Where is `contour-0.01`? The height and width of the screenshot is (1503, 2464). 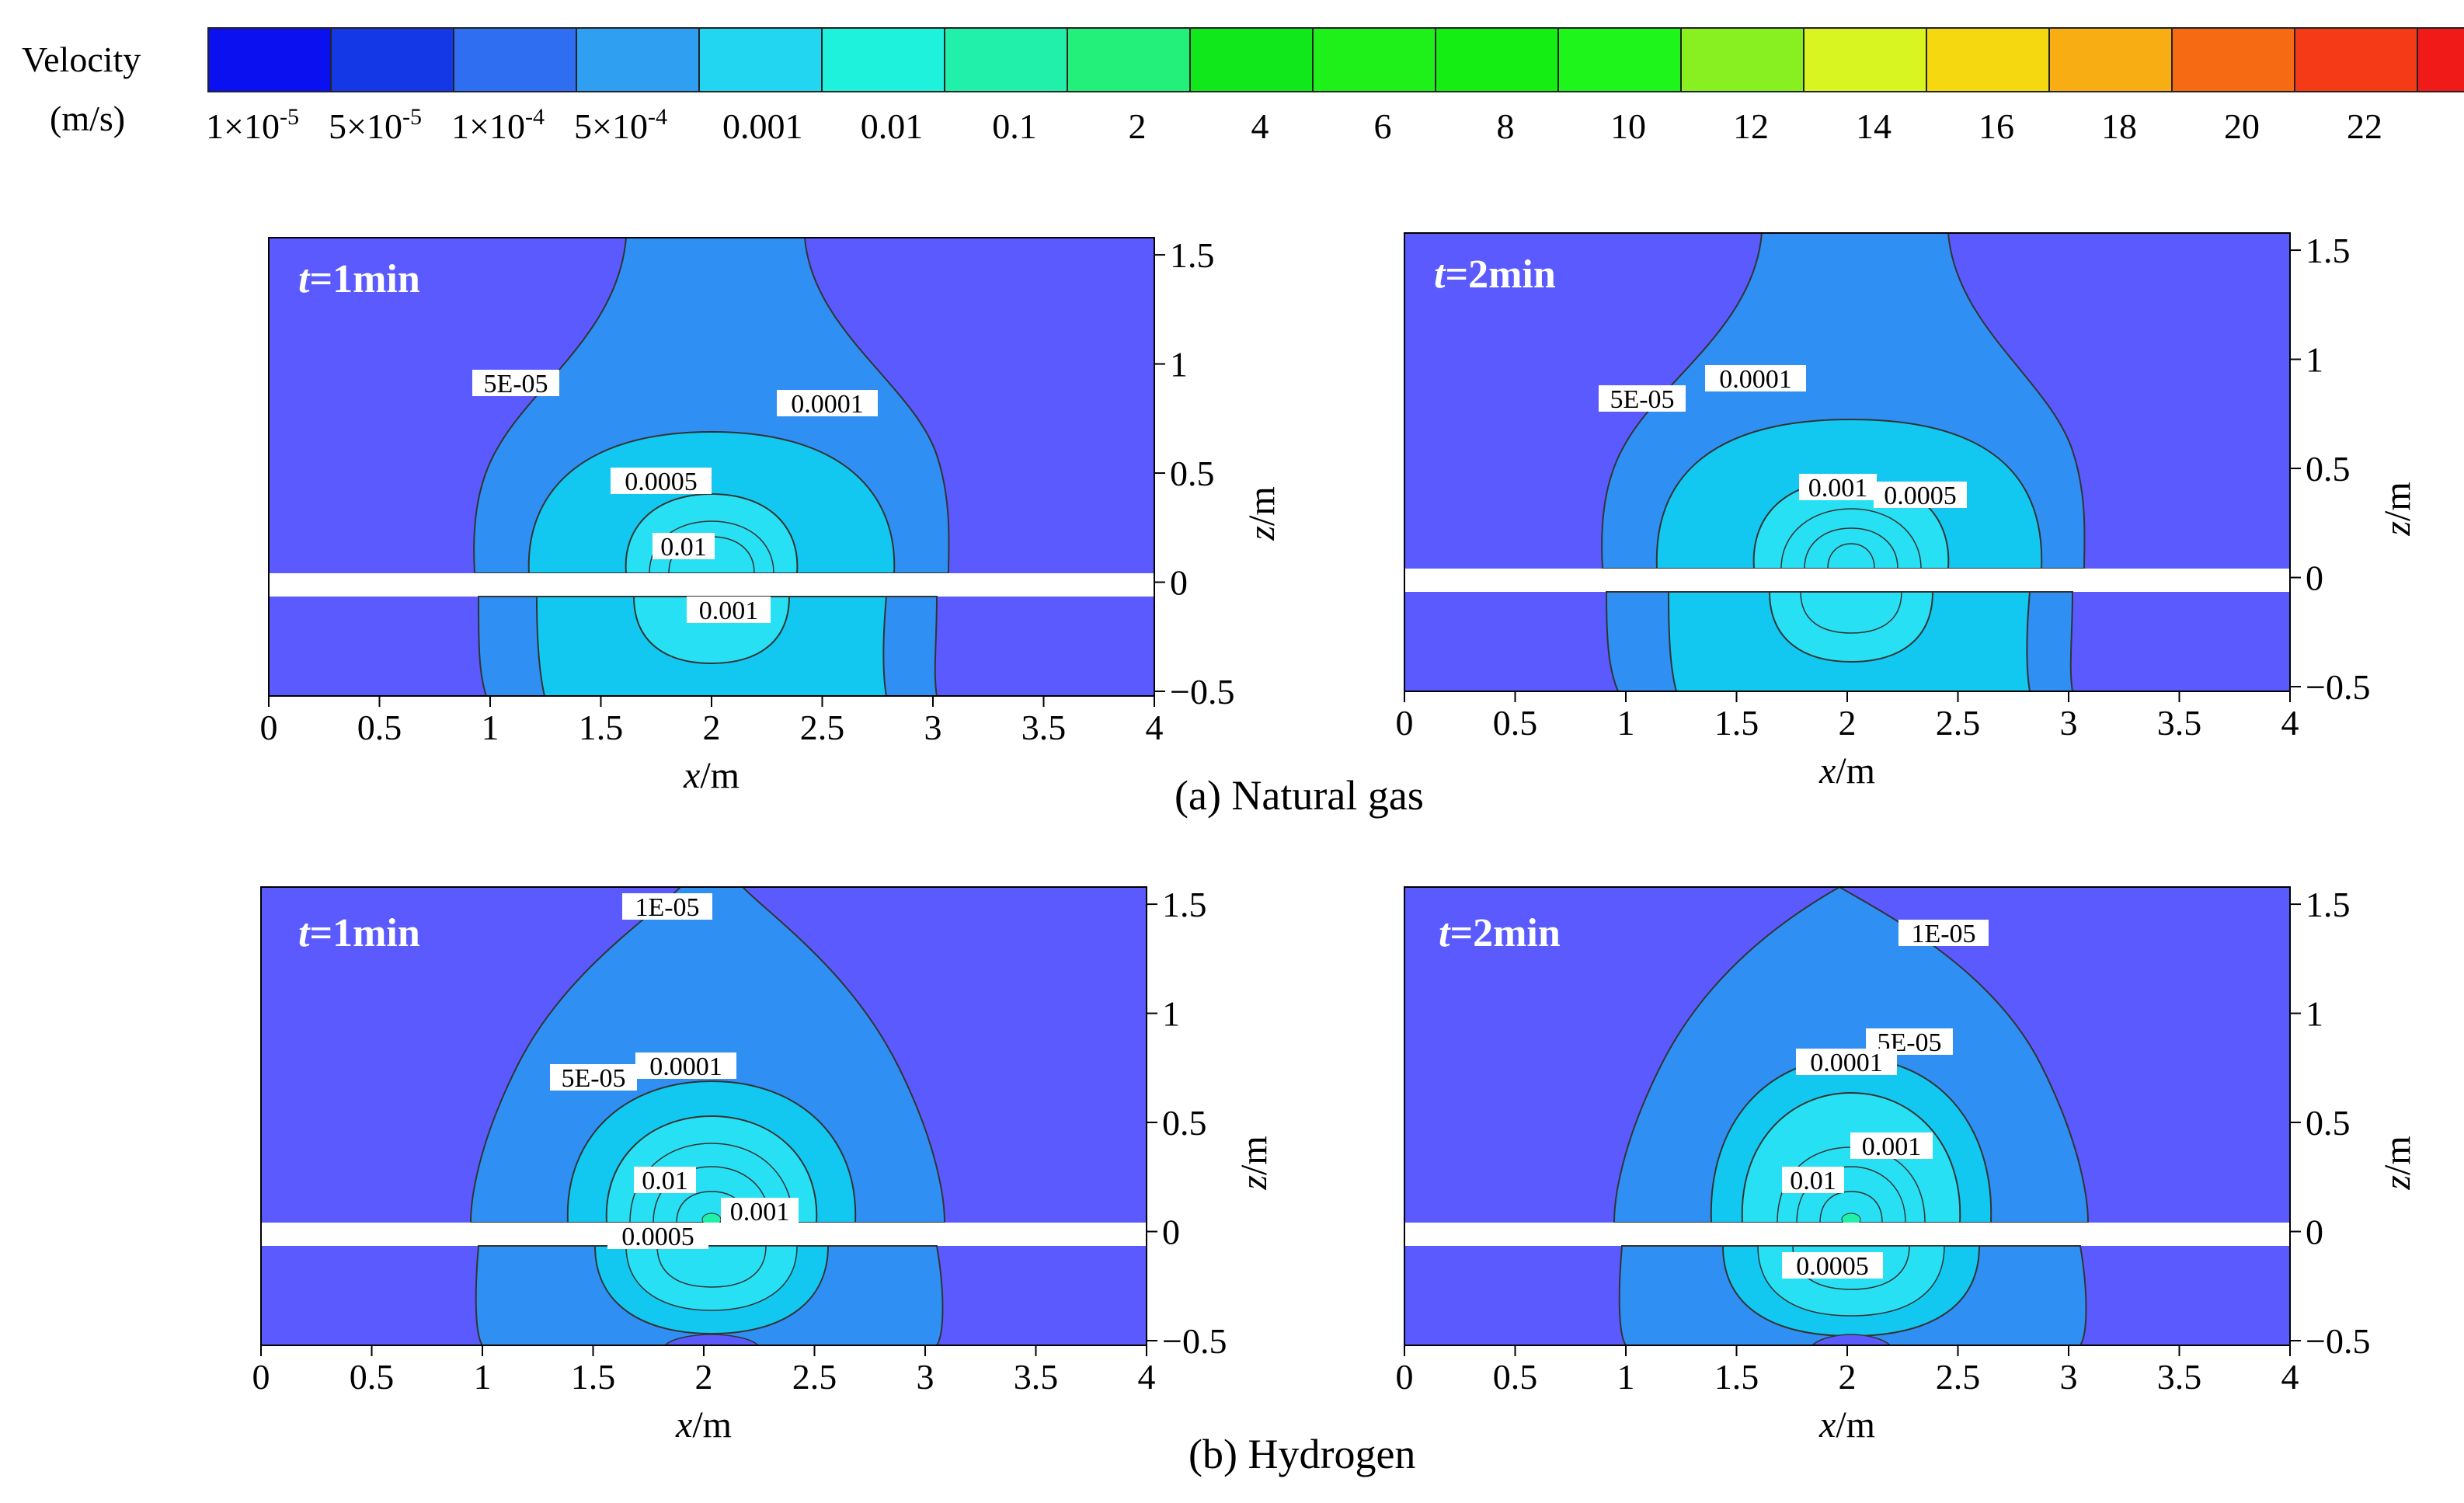
contour-0.01 is located at coordinates (1851, 1207).